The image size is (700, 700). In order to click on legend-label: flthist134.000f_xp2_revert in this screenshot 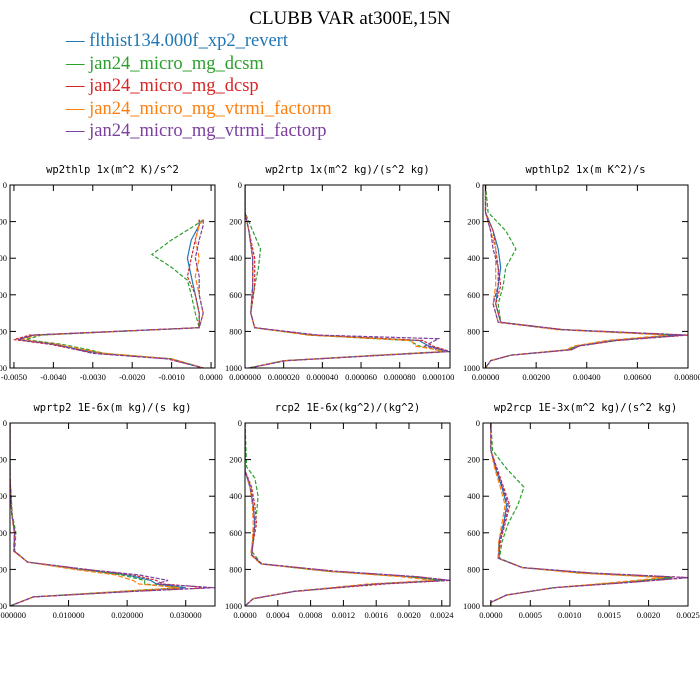, I will do `click(188, 41)`.